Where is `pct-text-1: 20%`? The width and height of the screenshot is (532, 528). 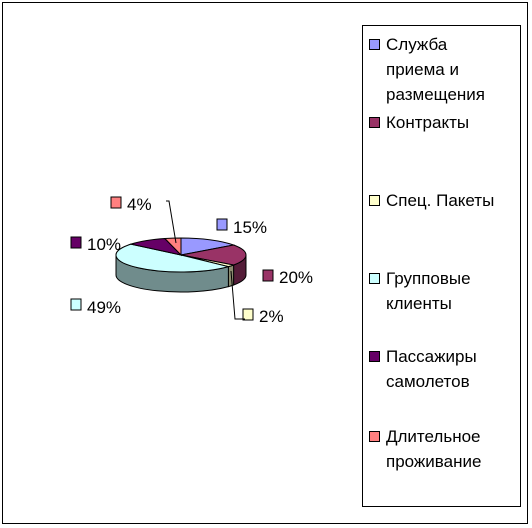
pct-text-1: 20% is located at coordinates (296, 277).